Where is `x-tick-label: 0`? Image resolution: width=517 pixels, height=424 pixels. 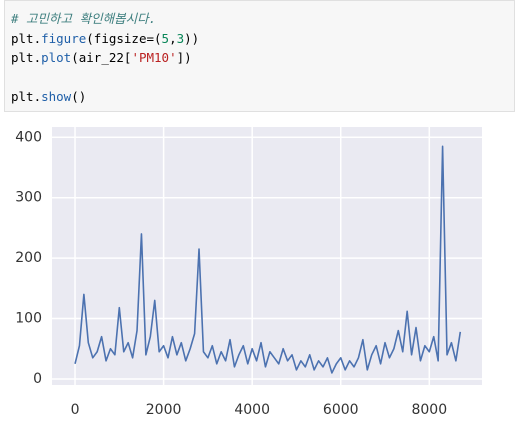
x-tick-label: 0 is located at coordinates (75, 410).